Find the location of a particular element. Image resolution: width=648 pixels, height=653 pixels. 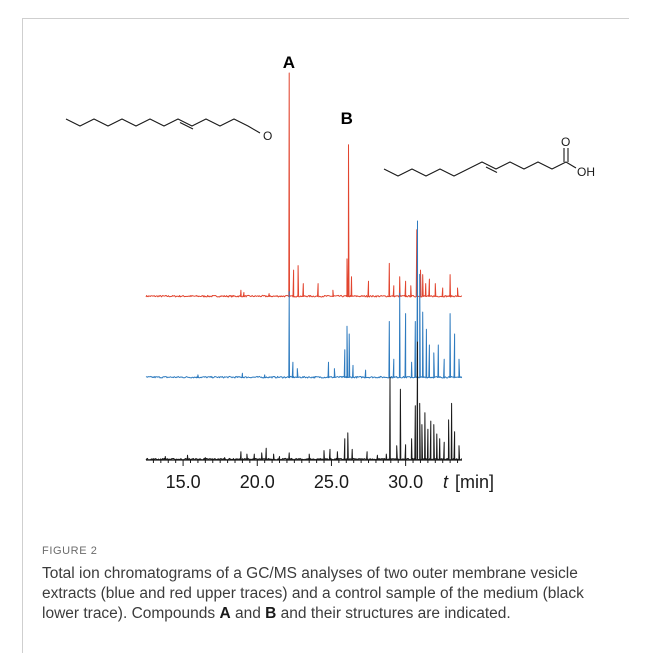

structure-a-oxygen: O is located at coordinates (267, 136).